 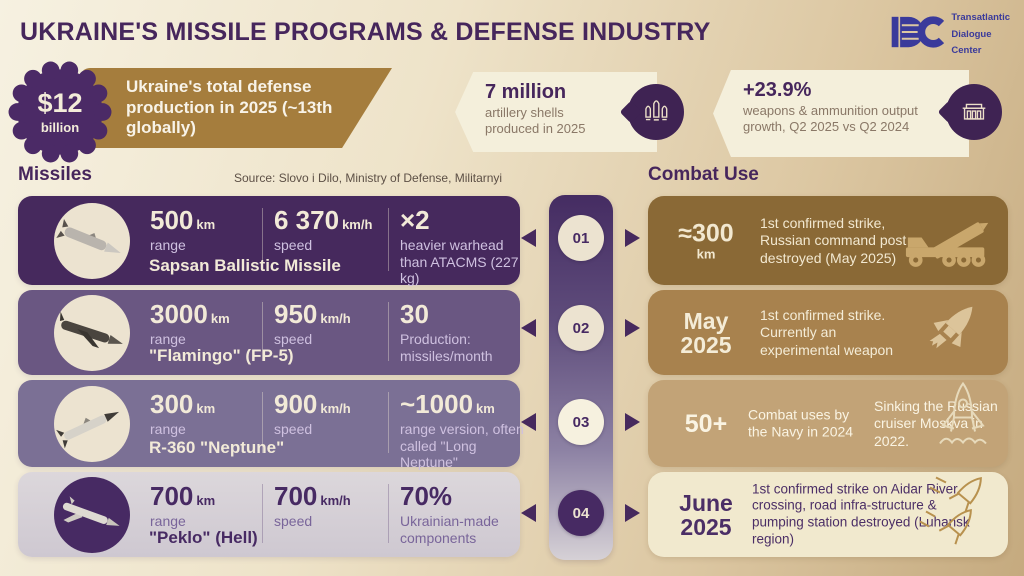 I want to click on logo-text: Transatlantic Dialogue Center, so click(x=980, y=35).